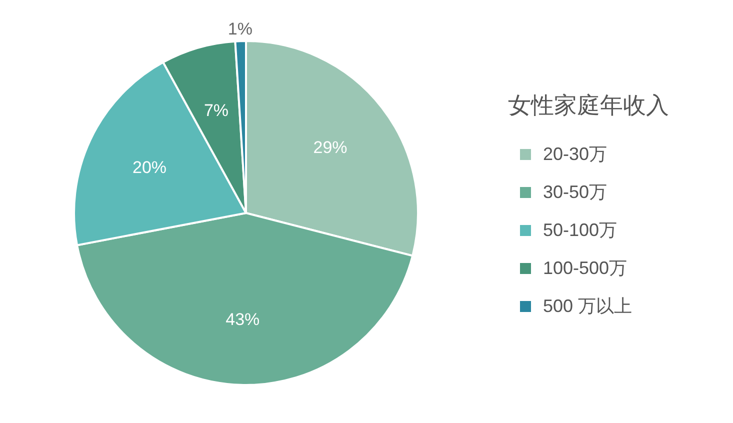 Image resolution: width=733 pixels, height=423 pixels. I want to click on data-label: 43%, so click(243, 320).